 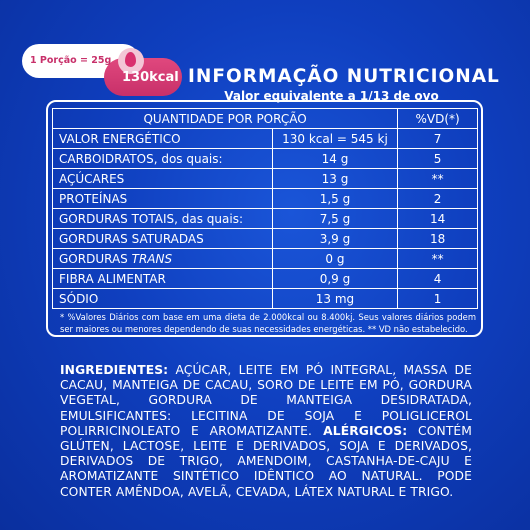 I want to click on nutrient-qty: 13 g, so click(x=335, y=178).